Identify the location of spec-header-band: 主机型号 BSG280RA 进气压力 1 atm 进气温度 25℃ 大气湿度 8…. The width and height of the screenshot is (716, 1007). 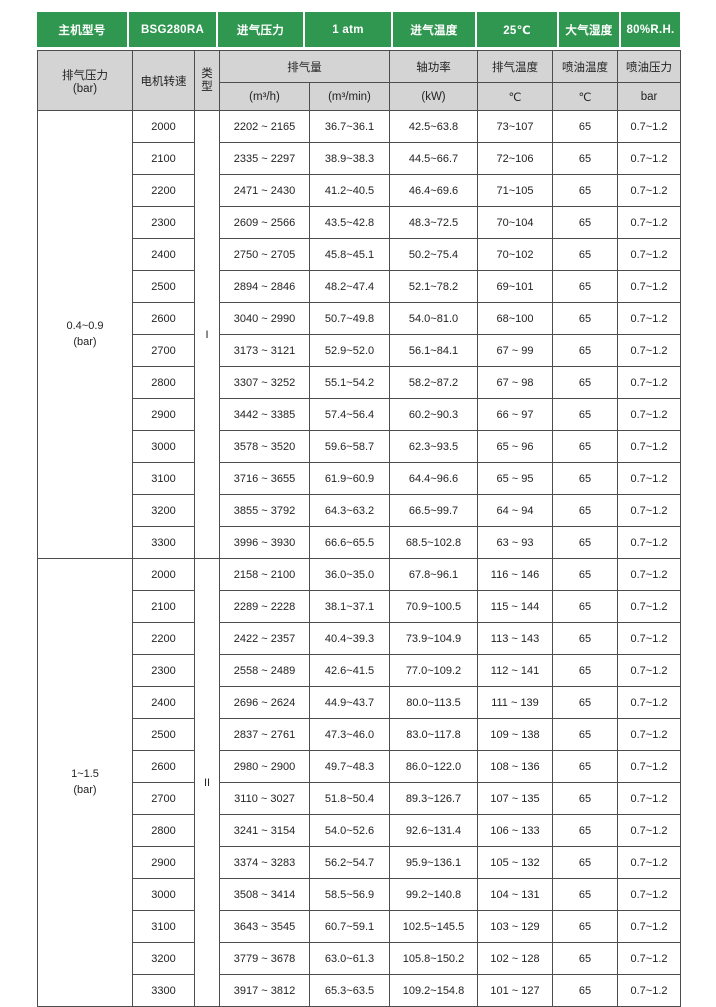
(358, 29).